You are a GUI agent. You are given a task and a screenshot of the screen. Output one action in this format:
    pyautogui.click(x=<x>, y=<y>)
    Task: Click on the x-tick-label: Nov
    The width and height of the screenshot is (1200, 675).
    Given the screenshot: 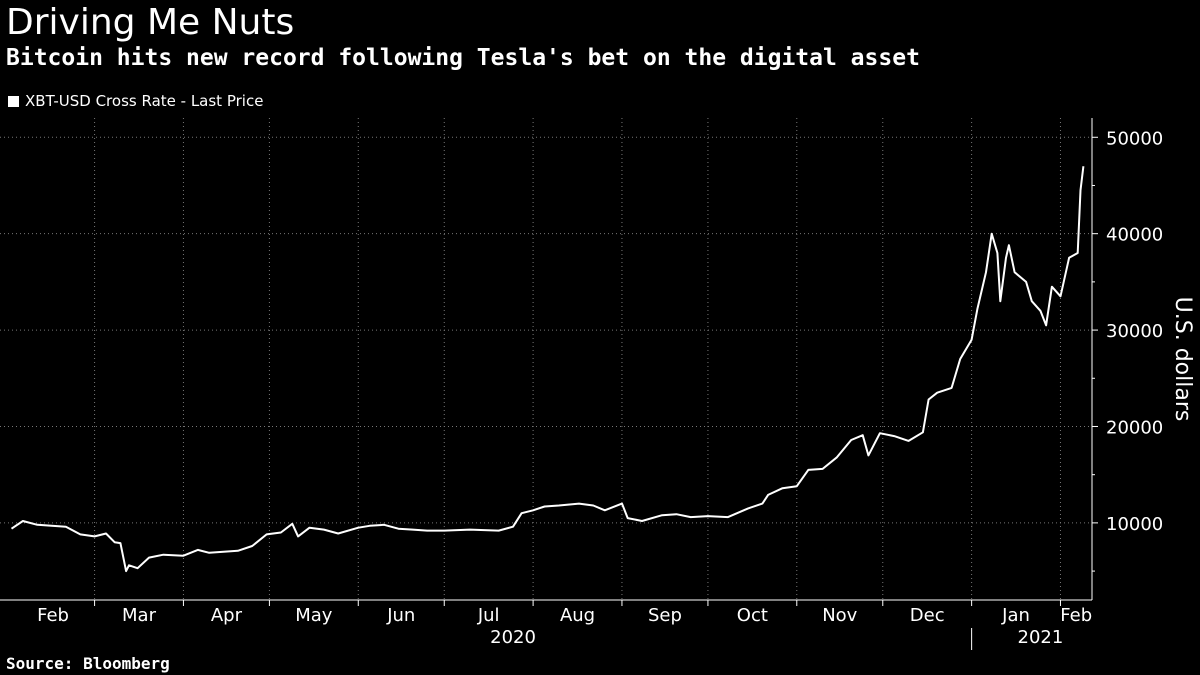 What is the action you would take?
    pyautogui.click(x=839, y=615)
    